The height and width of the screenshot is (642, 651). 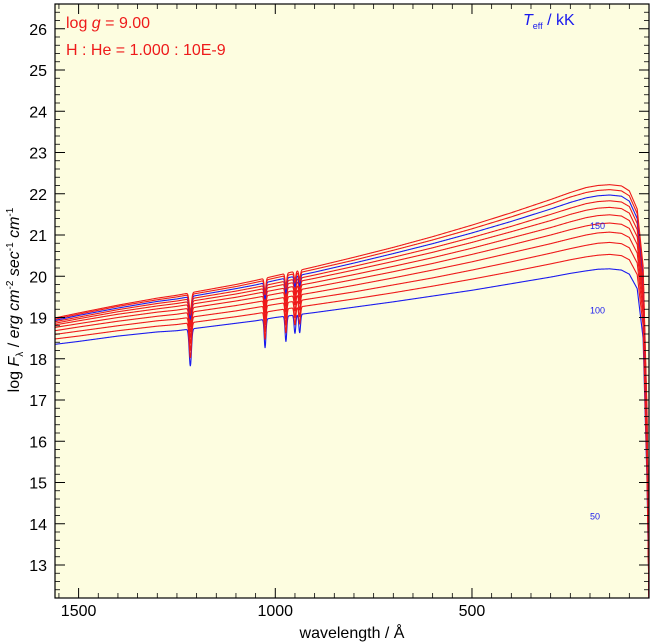 I want to click on y-tick-label: 18, so click(x=38, y=360).